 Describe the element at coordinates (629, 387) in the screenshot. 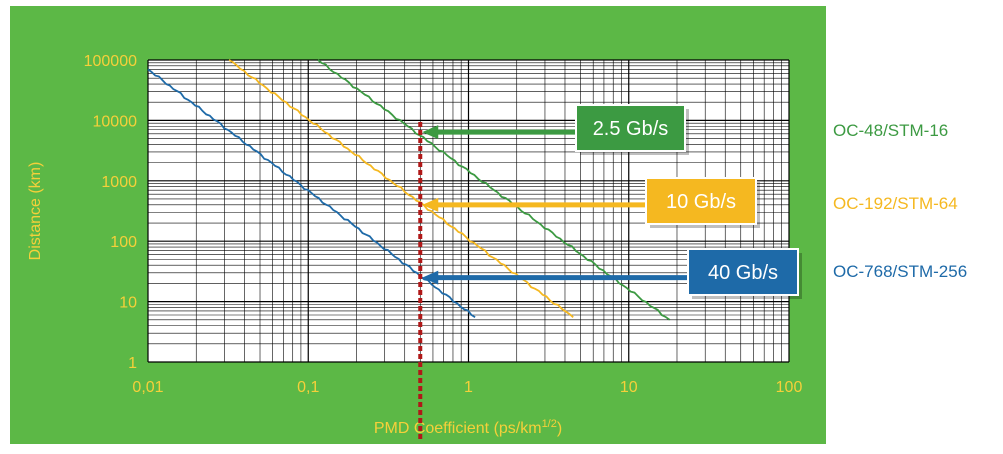

I see `x-tick-label: 10` at that location.